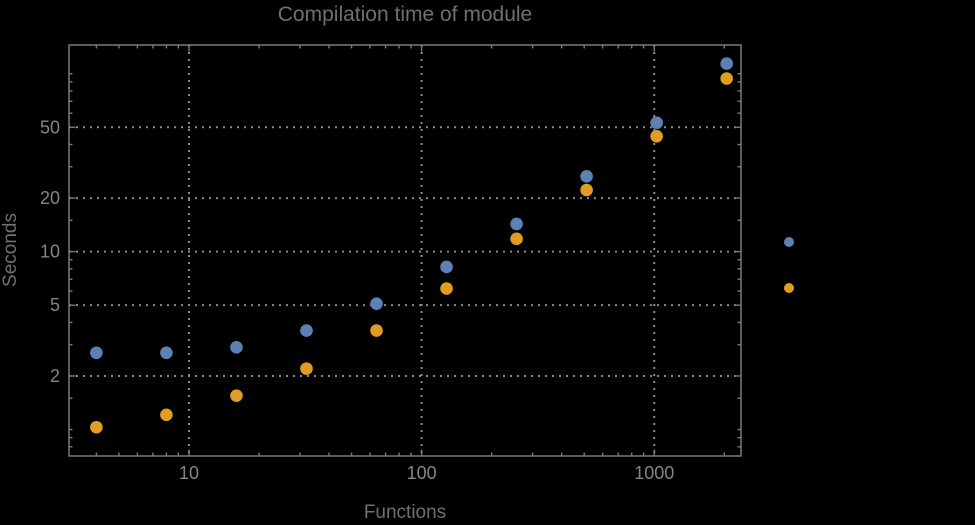 The height and width of the screenshot is (525, 975). What do you see at coordinates (55, 376) in the screenshot?
I see `y-tick-label: 2` at bounding box center [55, 376].